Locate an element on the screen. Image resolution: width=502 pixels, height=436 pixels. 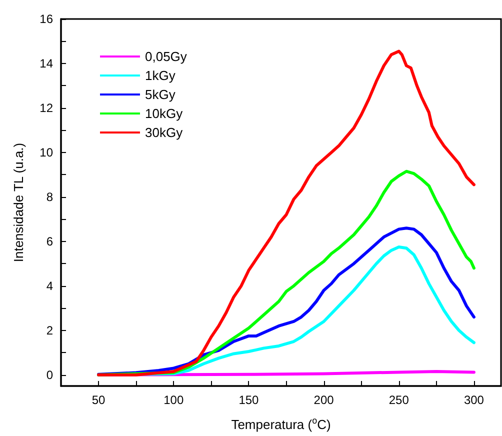
y-tick-label: 16 is located at coordinates (47, 19).